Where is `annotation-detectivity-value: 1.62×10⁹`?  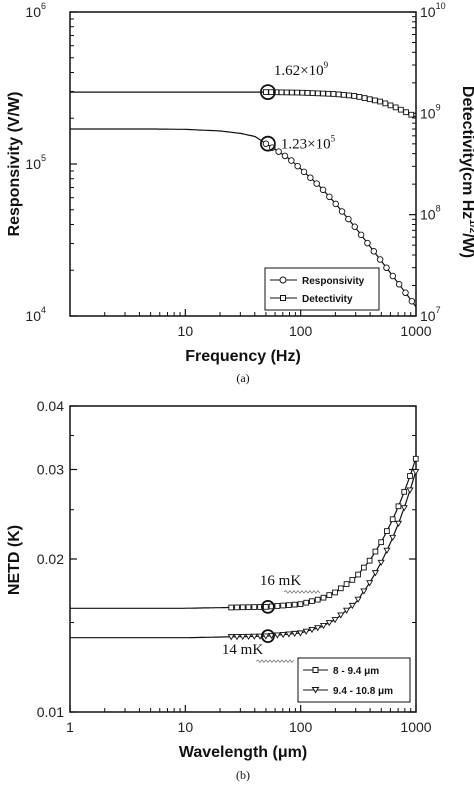 annotation-detectivity-value: 1.62×10⁹ is located at coordinates (301, 69).